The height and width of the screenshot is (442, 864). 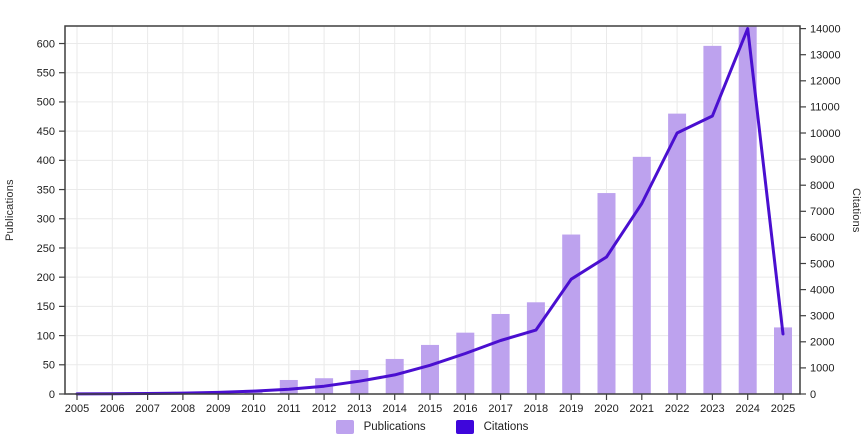 What do you see at coordinates (822, 317) in the screenshot?
I see `right-tick-label-3000: 3000` at bounding box center [822, 317].